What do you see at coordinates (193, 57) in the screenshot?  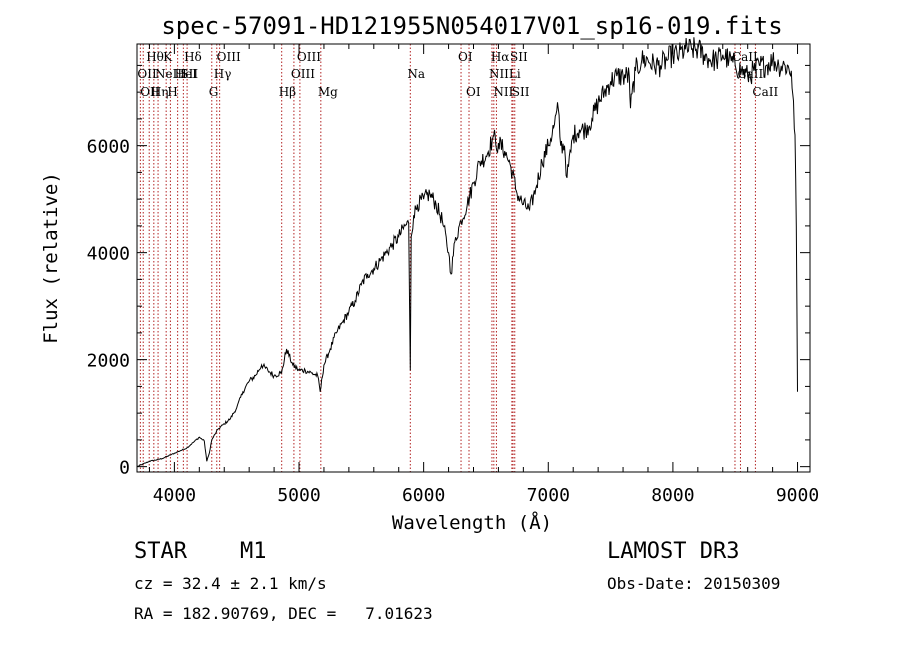 I see `spectral-line-label: Hδ` at bounding box center [193, 57].